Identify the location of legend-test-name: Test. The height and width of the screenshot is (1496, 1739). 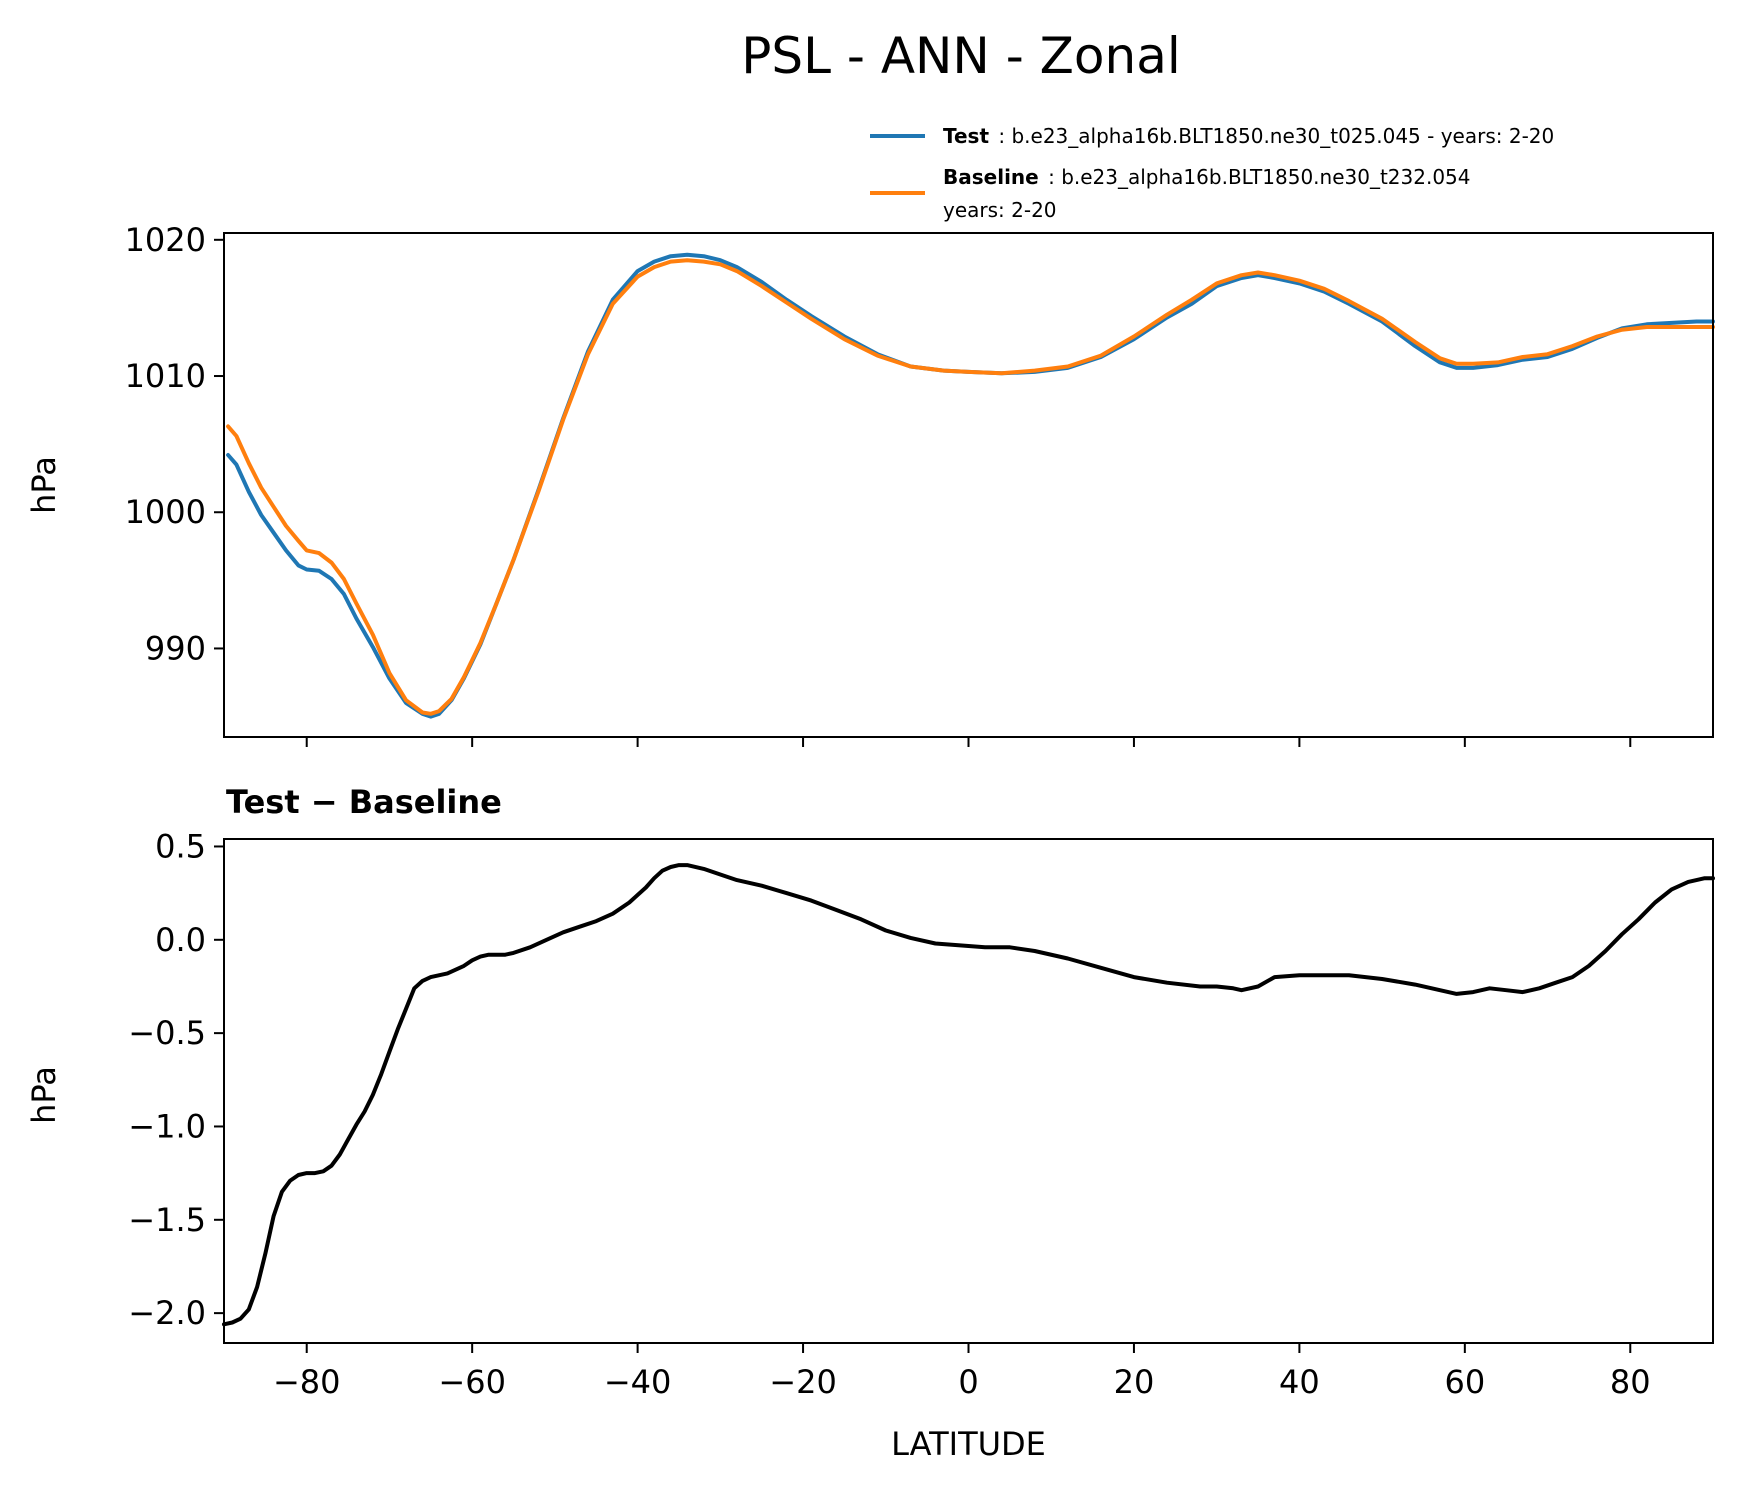
(966, 136).